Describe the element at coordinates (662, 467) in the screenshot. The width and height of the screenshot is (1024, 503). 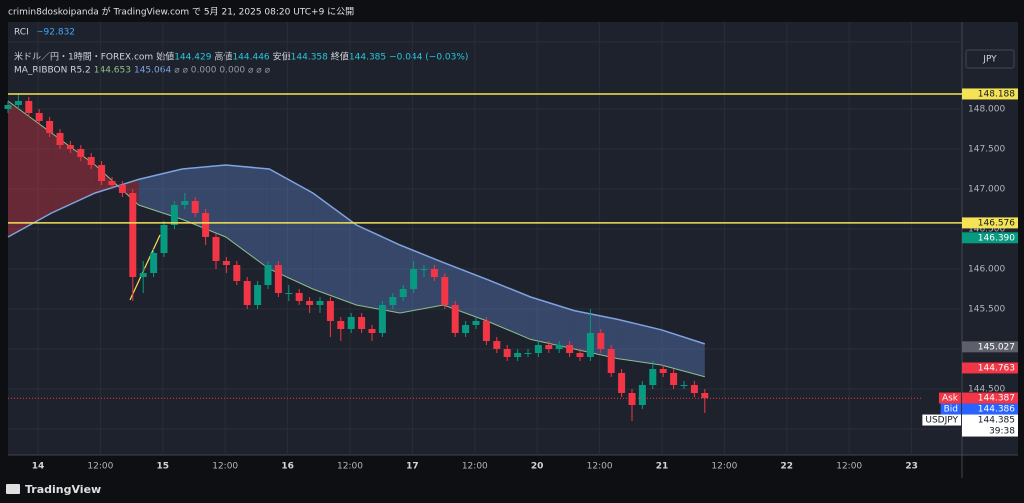
I see `x-tick-label: 21` at that location.